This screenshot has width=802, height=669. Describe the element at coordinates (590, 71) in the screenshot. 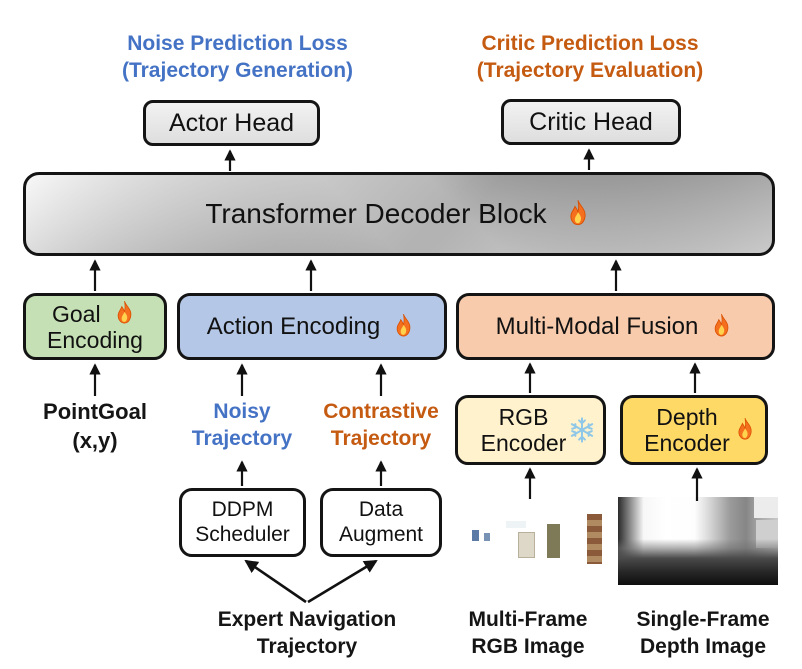

I see `critic-loss-line2: (Trajectory Evaluation)` at that location.